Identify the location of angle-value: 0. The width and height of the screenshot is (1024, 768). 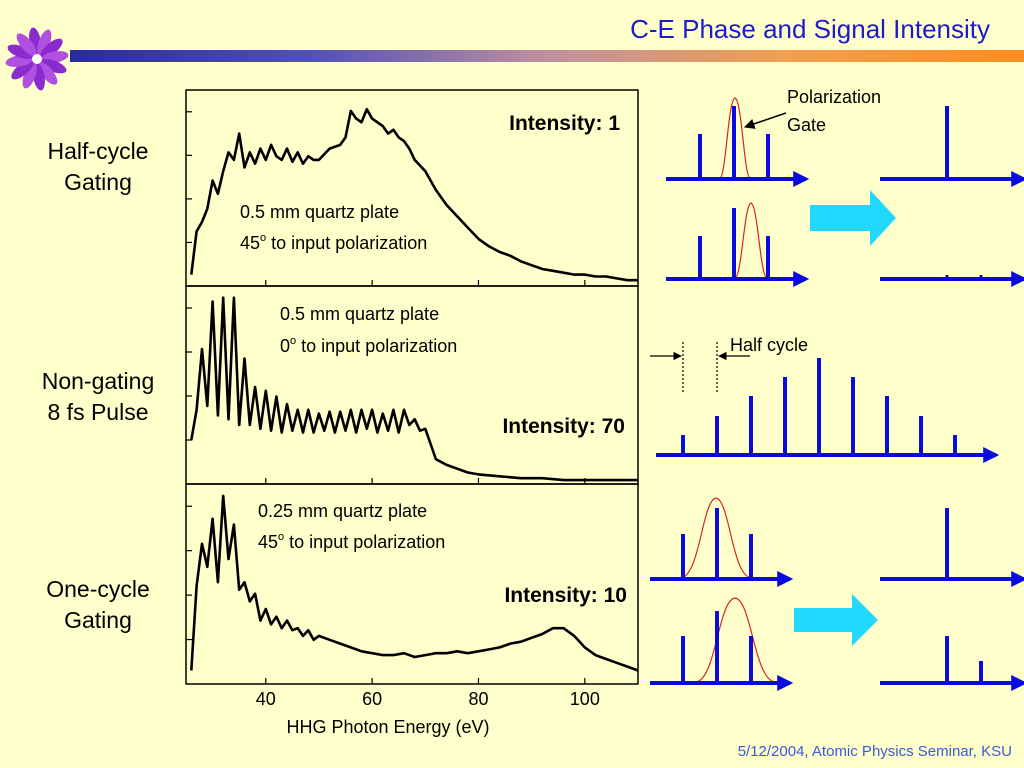
(285, 346).